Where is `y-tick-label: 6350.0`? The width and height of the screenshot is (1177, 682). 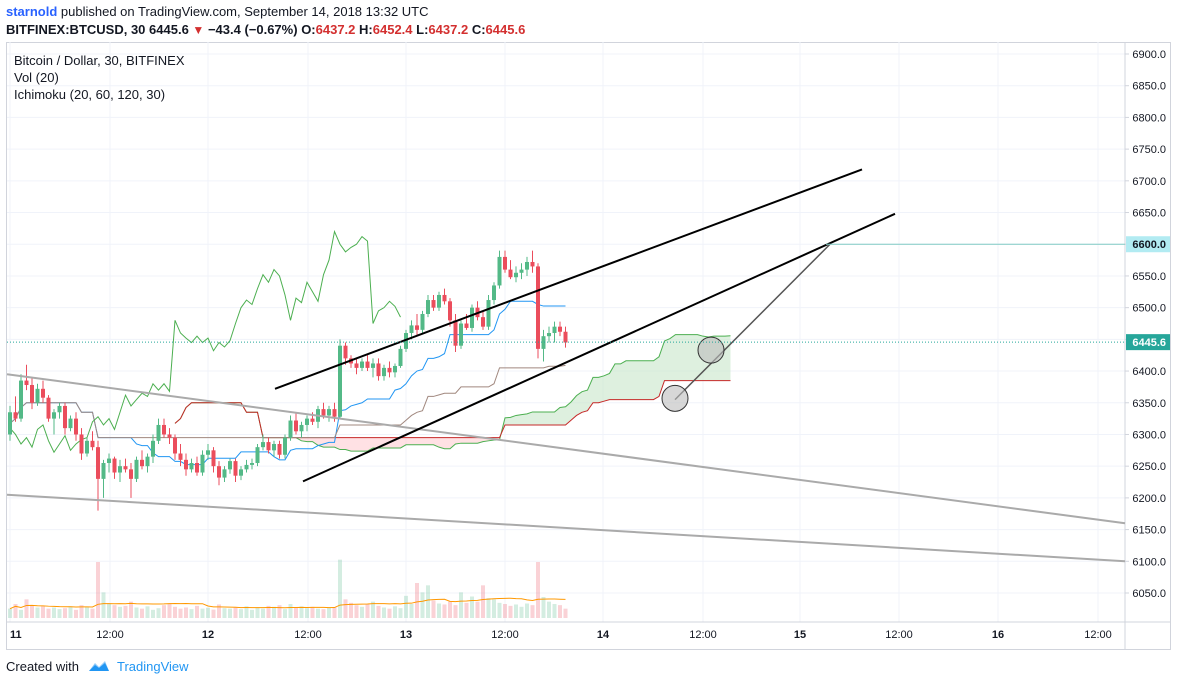
y-tick-label: 6350.0 is located at coordinates (1149, 404).